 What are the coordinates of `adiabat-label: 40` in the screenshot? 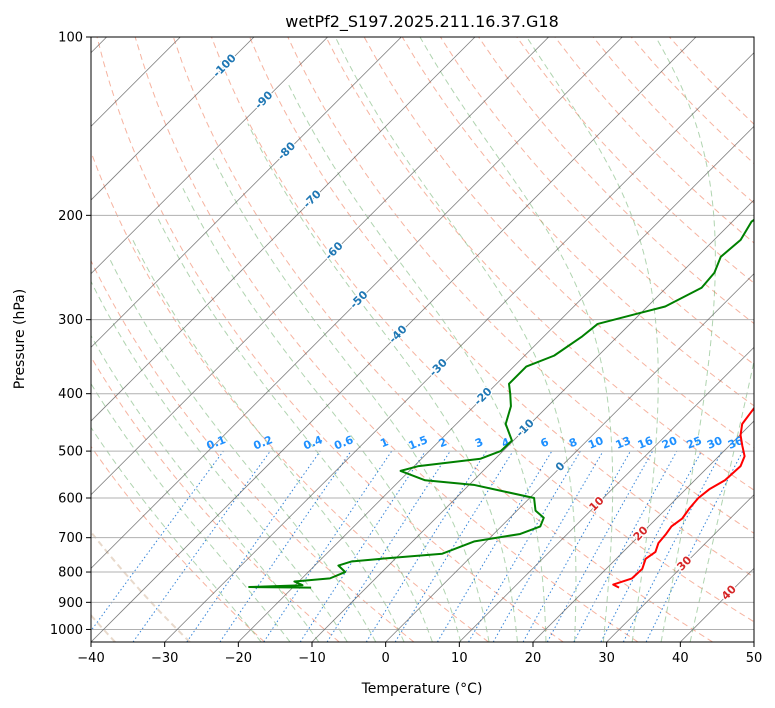 It's located at (729, 592).